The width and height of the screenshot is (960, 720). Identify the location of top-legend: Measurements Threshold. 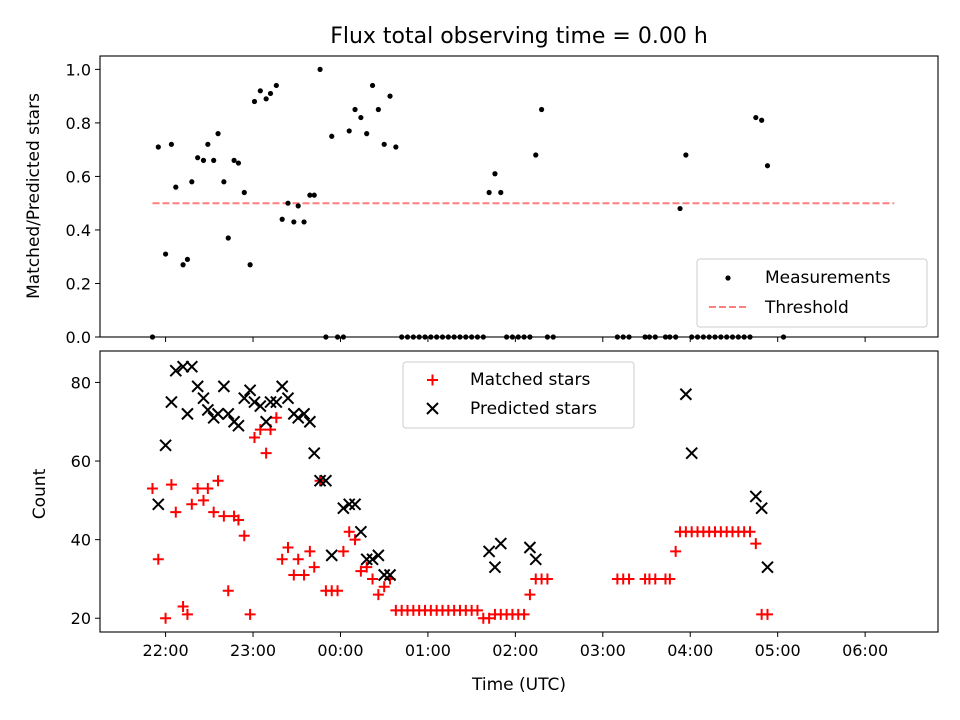
(812, 293).